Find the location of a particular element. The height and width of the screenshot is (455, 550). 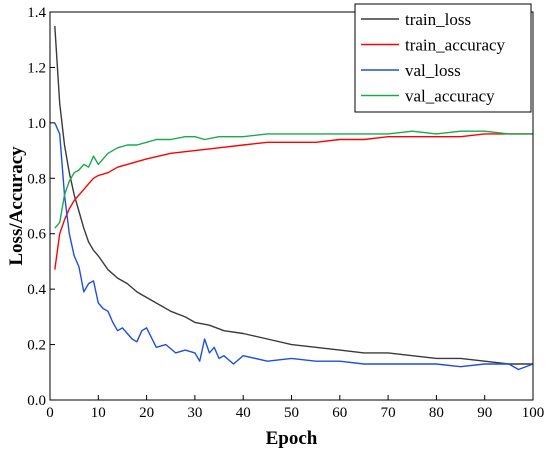

y-axis-title: Loss/Accuracy is located at coordinates (16, 206).